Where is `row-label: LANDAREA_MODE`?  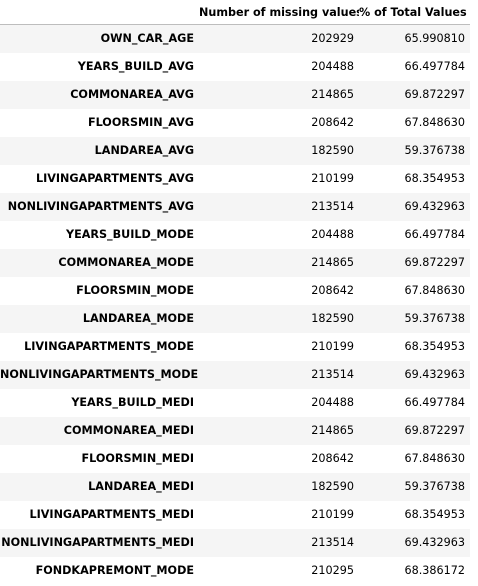
row-label: LANDAREA_MODE is located at coordinates (138, 318).